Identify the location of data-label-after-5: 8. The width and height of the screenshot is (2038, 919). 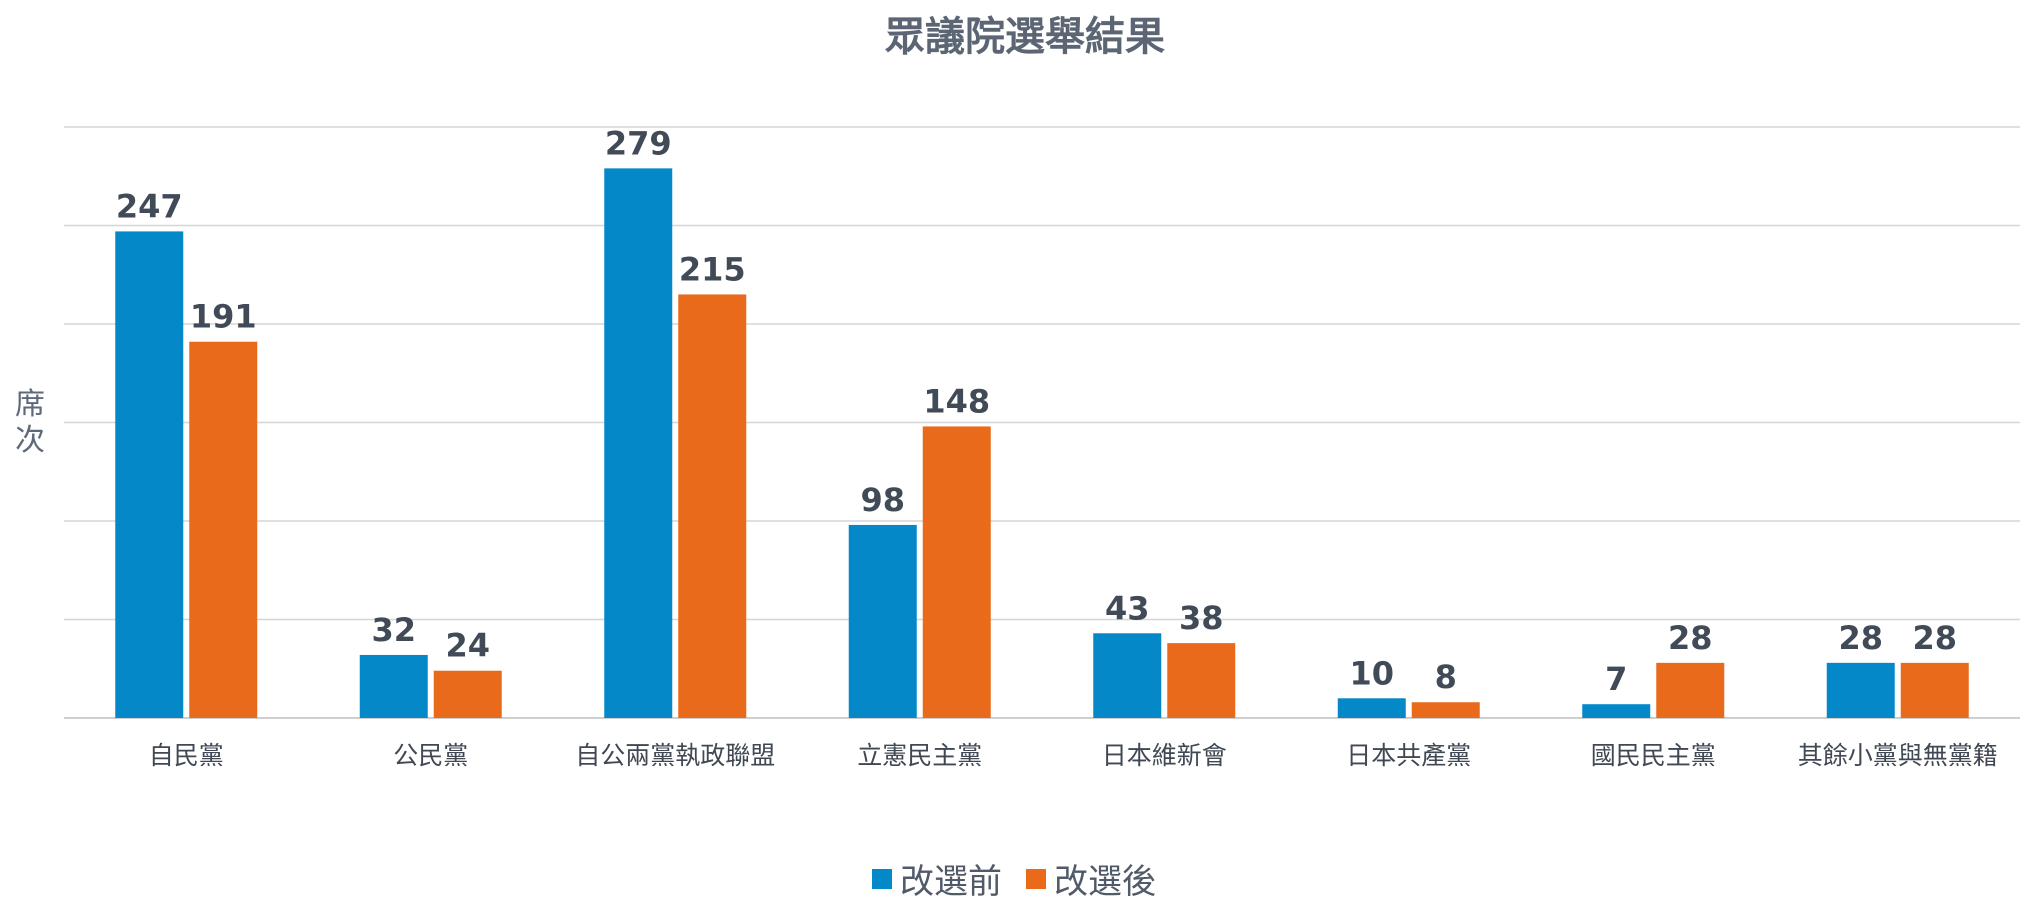
(1446, 677).